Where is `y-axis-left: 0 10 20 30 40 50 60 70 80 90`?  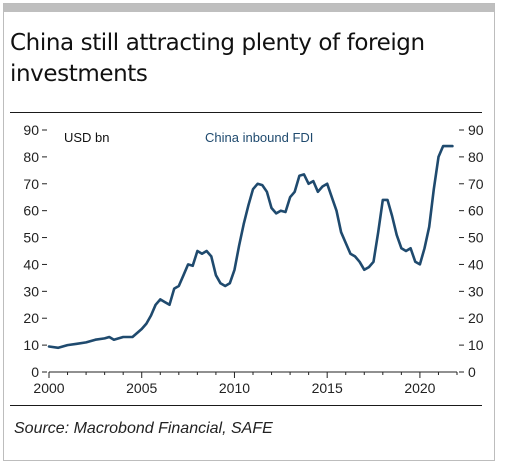 y-axis-left: 0 10 20 30 40 50 60 70 80 90 is located at coordinates (35, 251).